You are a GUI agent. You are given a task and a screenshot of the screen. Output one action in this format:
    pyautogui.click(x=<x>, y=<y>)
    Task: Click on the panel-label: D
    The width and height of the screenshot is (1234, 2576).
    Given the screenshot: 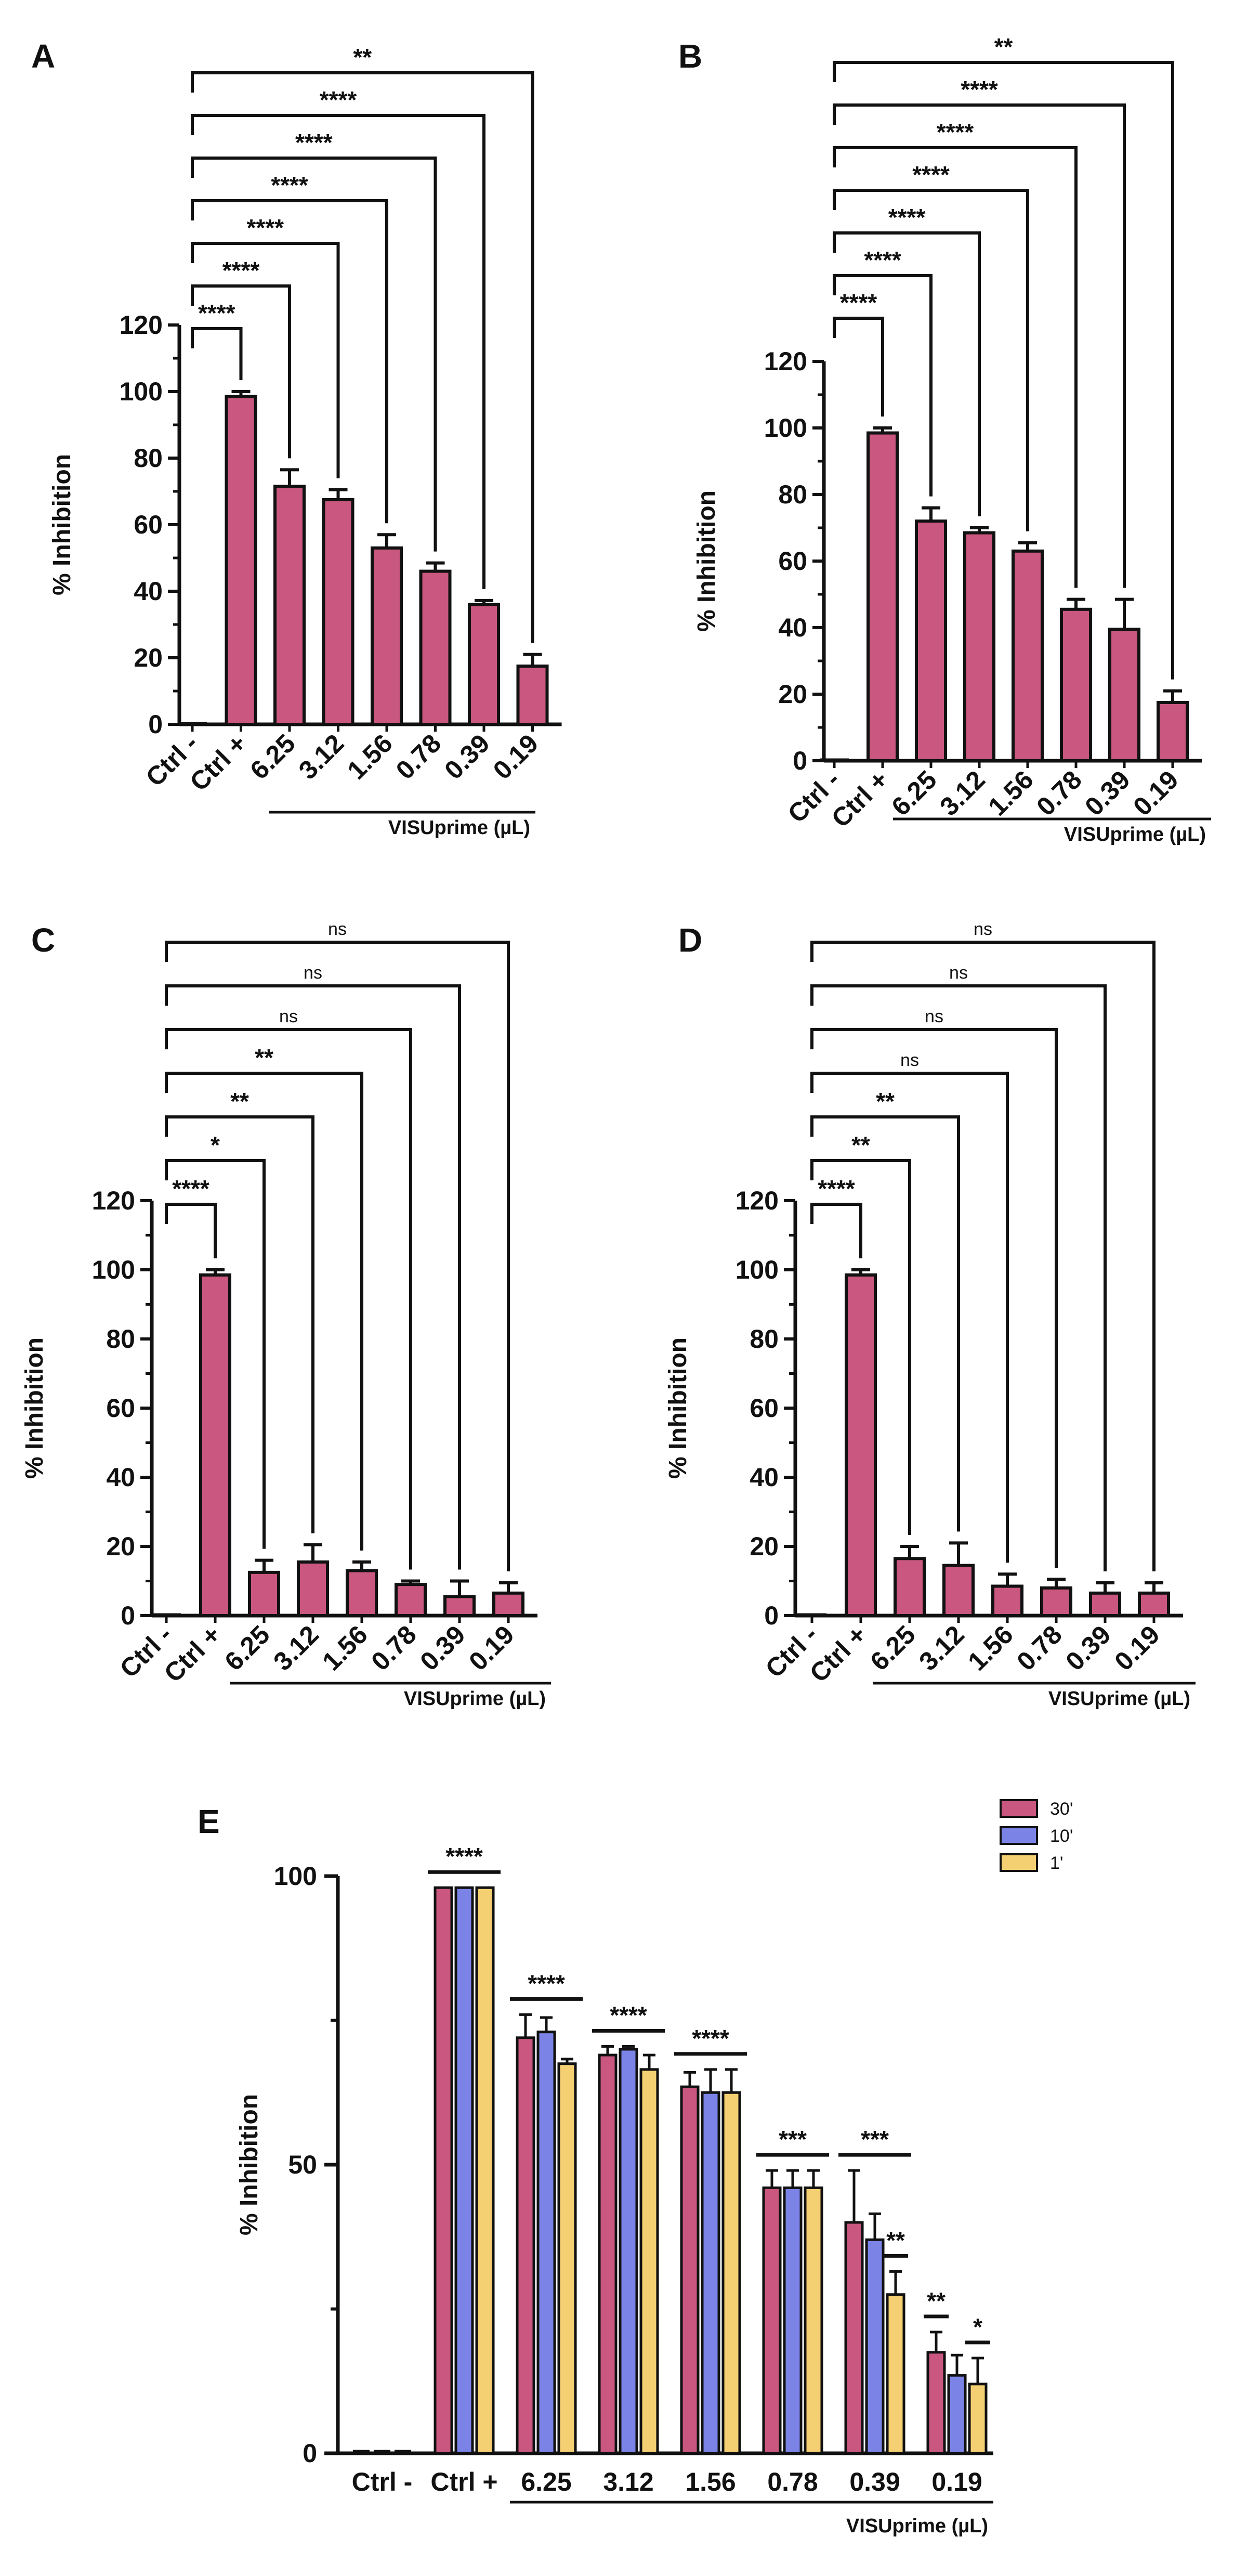 What is the action you would take?
    pyautogui.click(x=690, y=940)
    